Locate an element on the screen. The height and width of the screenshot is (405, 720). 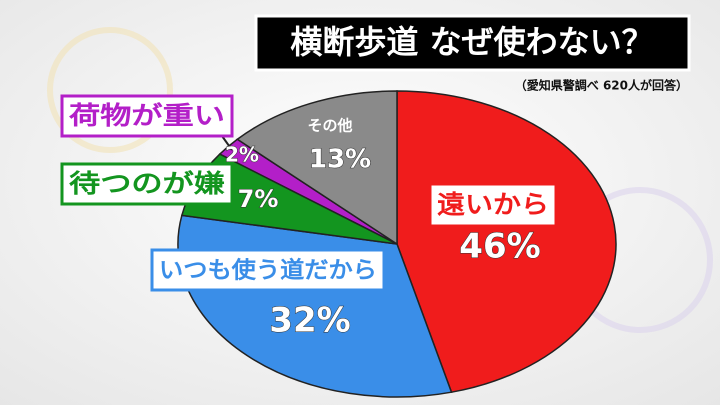
category-label: 待つのが嫌 is located at coordinates (147, 183).